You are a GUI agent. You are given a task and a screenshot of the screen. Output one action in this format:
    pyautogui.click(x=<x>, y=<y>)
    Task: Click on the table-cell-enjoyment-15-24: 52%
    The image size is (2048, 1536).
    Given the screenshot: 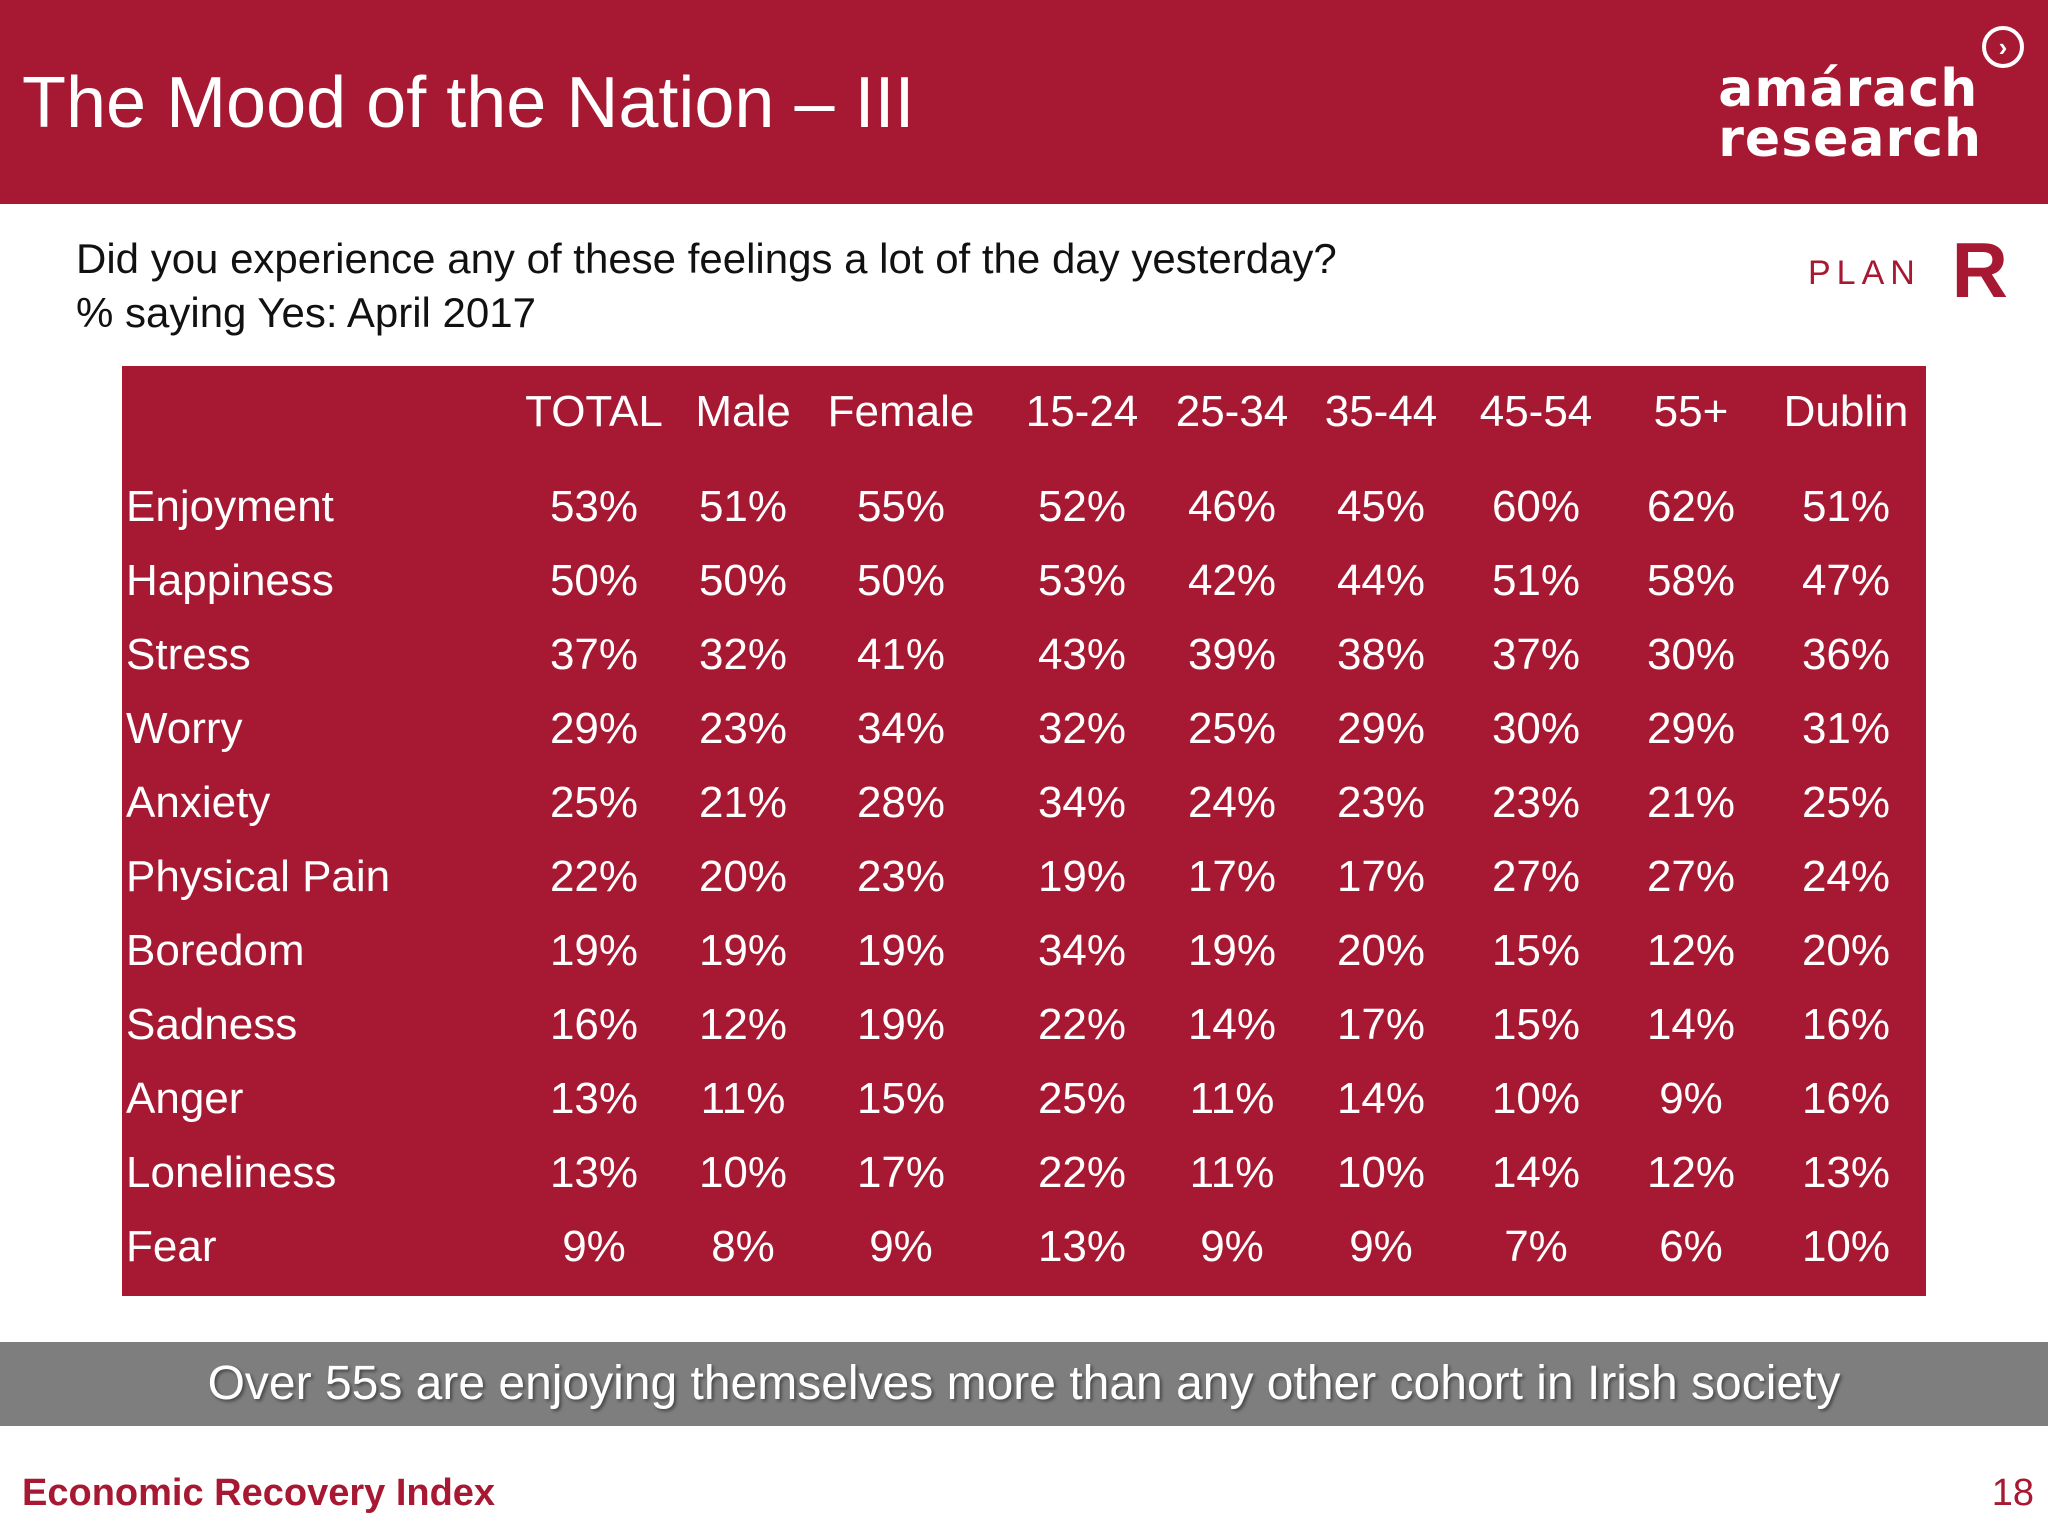 What is the action you would take?
    pyautogui.click(x=1082, y=506)
    